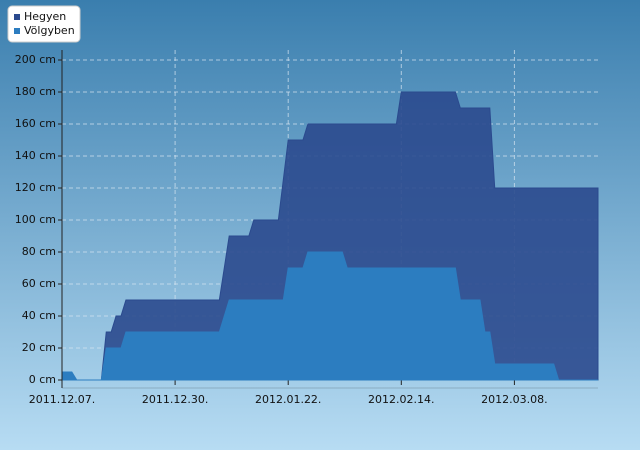 The height and width of the screenshot is (450, 640). What do you see at coordinates (39, 251) in the screenshot?
I see `y-tick-label: 80 cm` at bounding box center [39, 251].